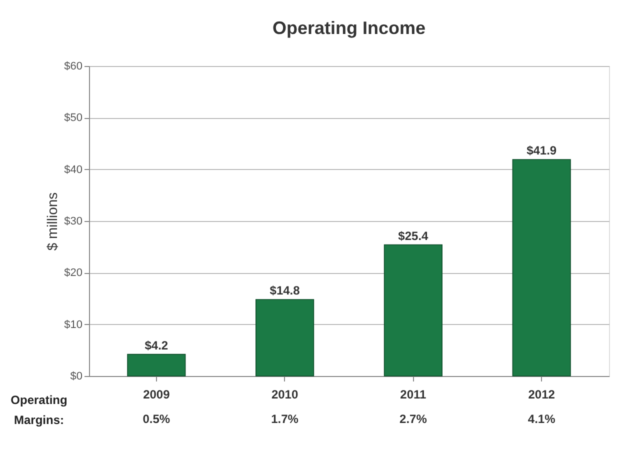 The height and width of the screenshot is (459, 641). Describe the element at coordinates (73, 66) in the screenshot. I see `y-tick-label: $60` at that location.